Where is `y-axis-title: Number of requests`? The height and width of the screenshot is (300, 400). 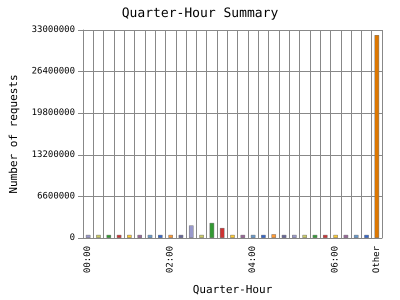 y-axis-title: Number of requests is located at coordinates (13, 134).